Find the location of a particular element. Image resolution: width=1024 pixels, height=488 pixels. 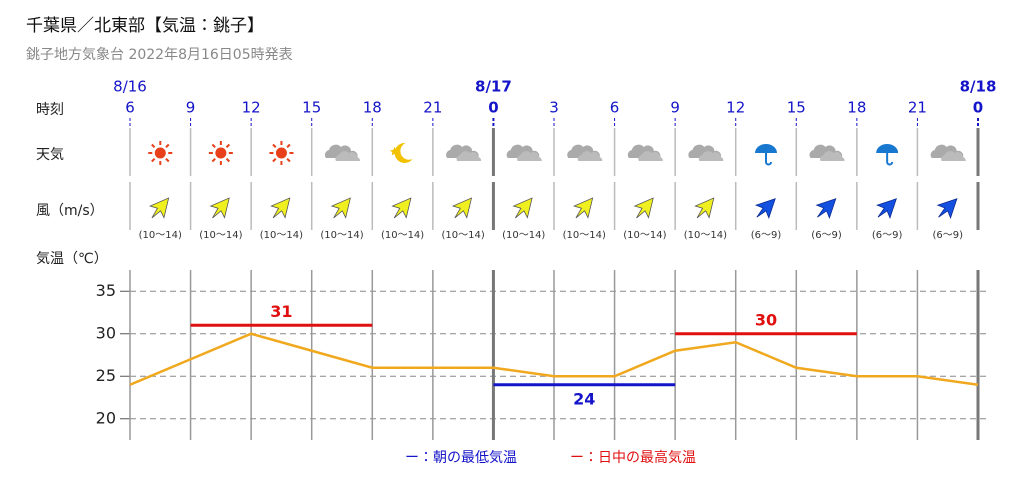

legend-label: 日中の最高気温 is located at coordinates (647, 457).